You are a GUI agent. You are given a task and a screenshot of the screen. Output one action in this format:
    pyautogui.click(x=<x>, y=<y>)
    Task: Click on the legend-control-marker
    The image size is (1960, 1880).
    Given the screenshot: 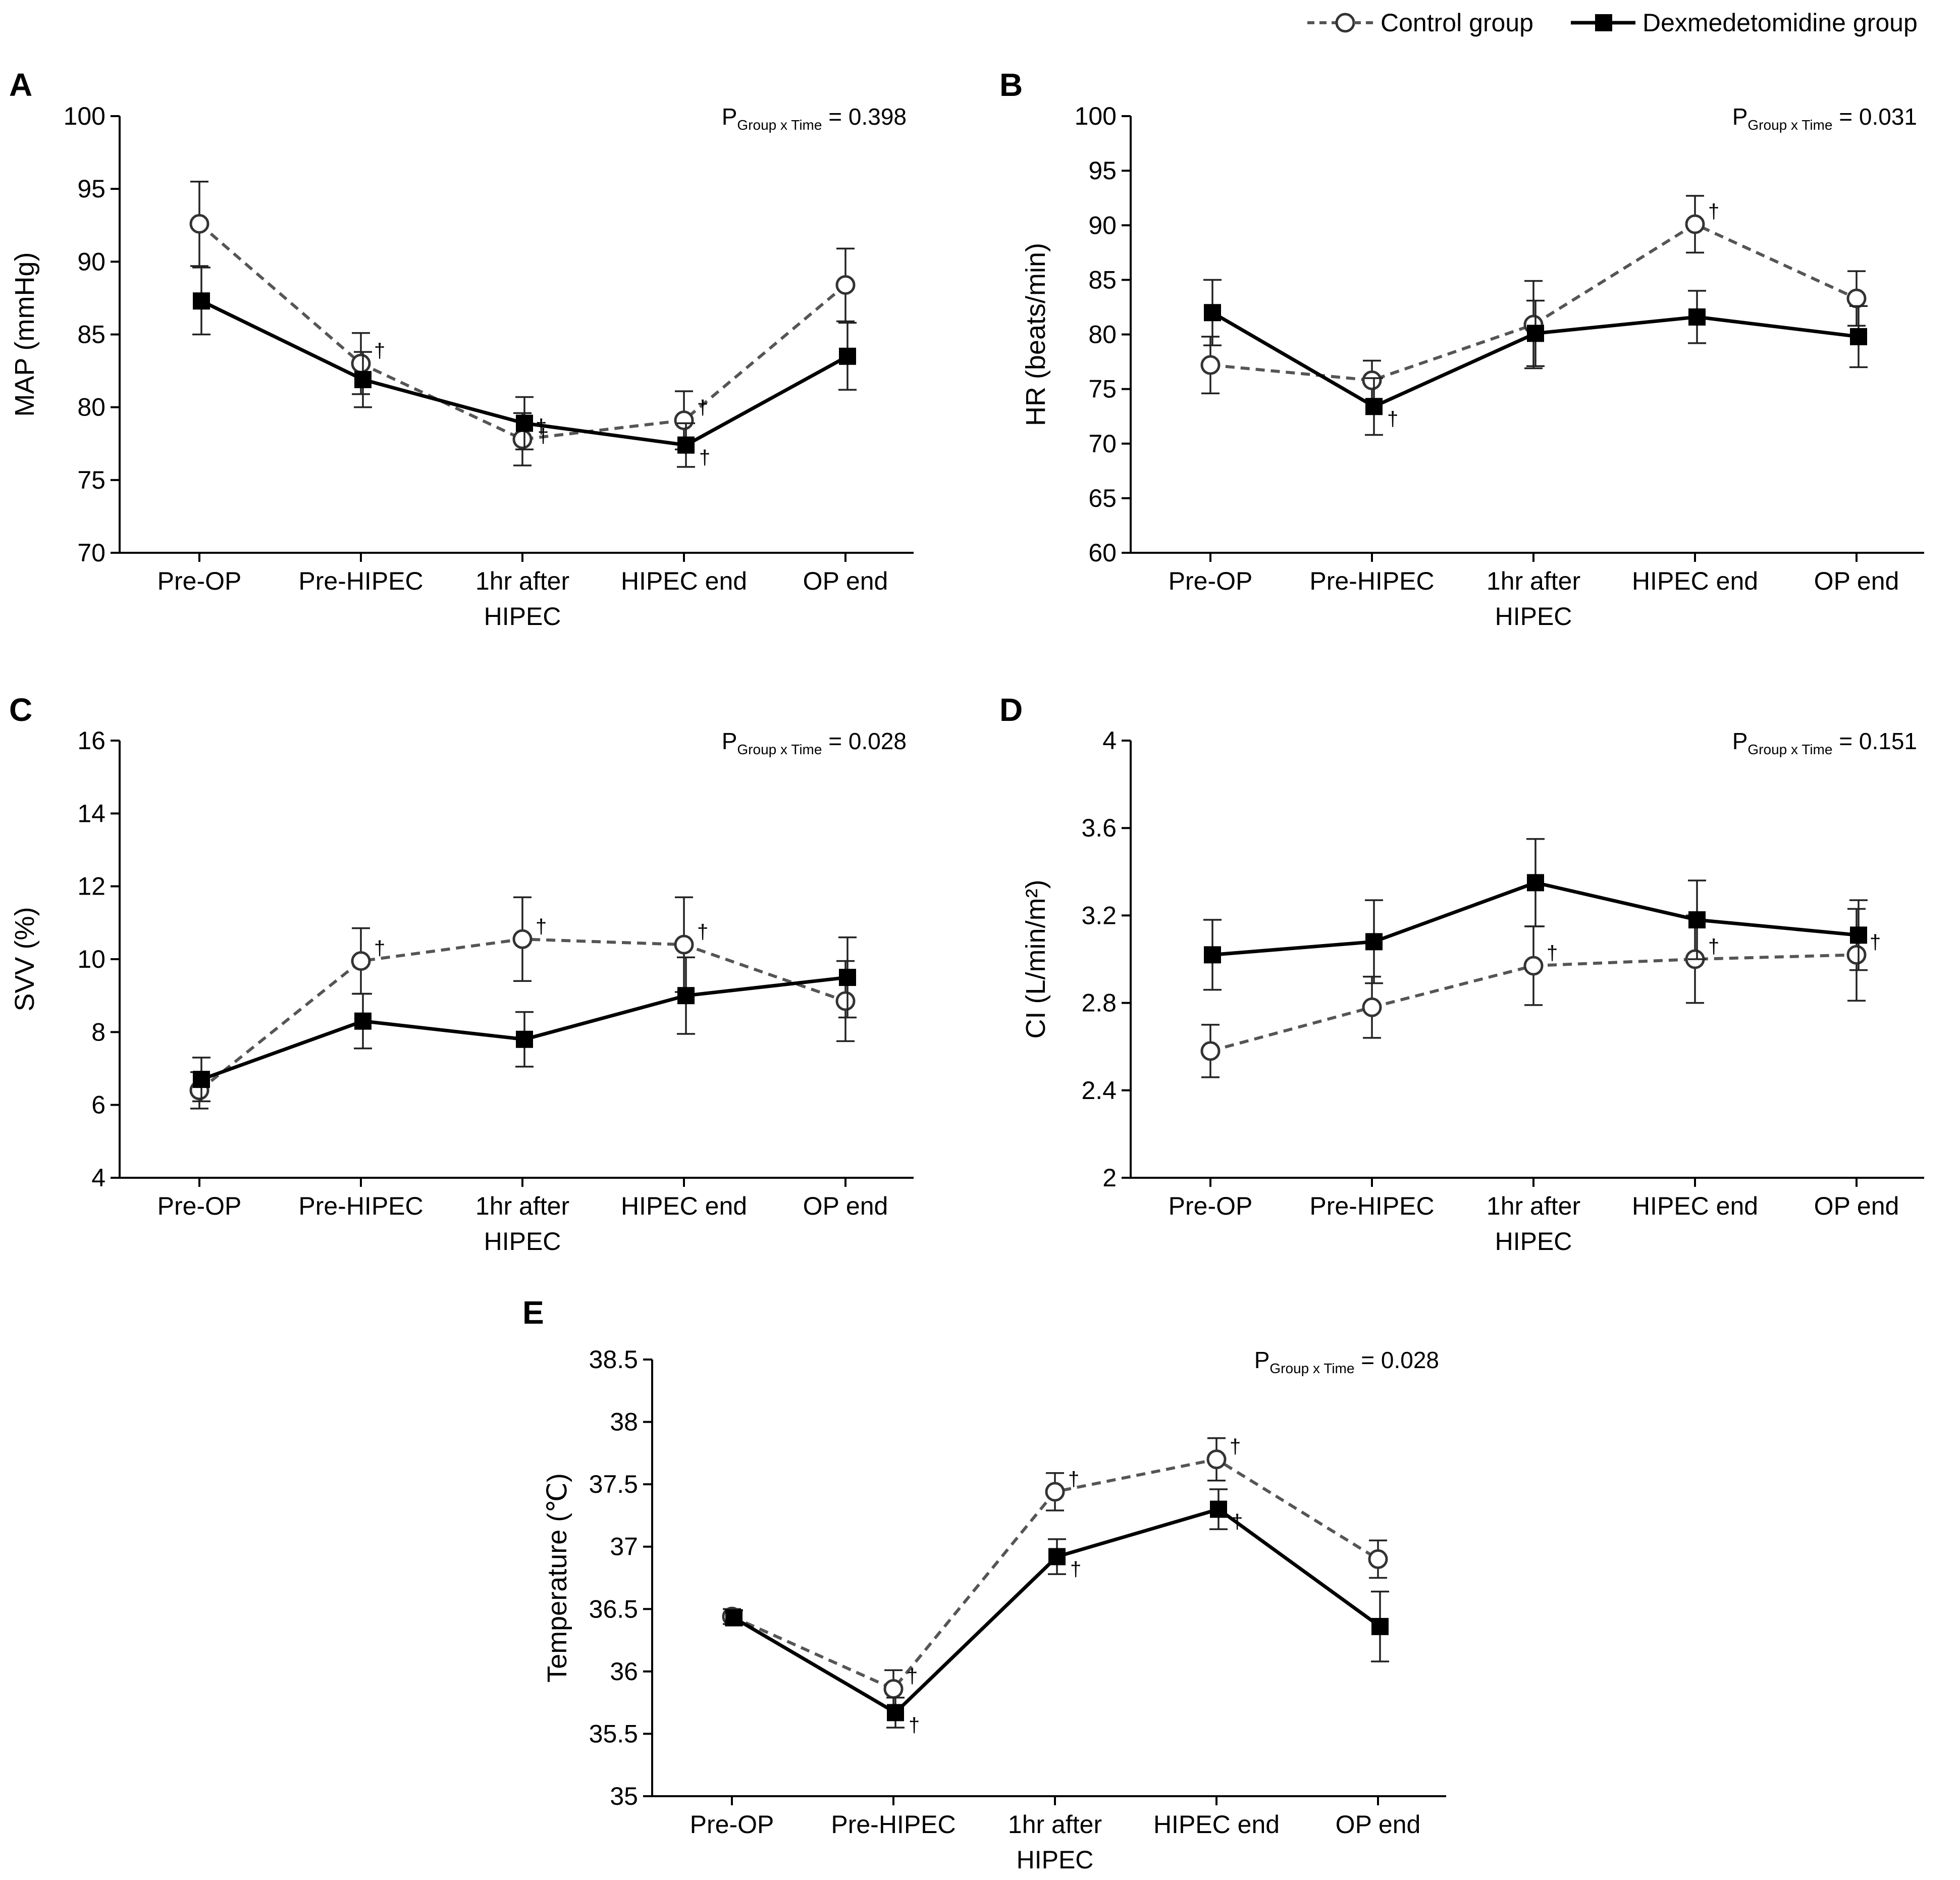 What is the action you would take?
    pyautogui.click(x=1345, y=23)
    